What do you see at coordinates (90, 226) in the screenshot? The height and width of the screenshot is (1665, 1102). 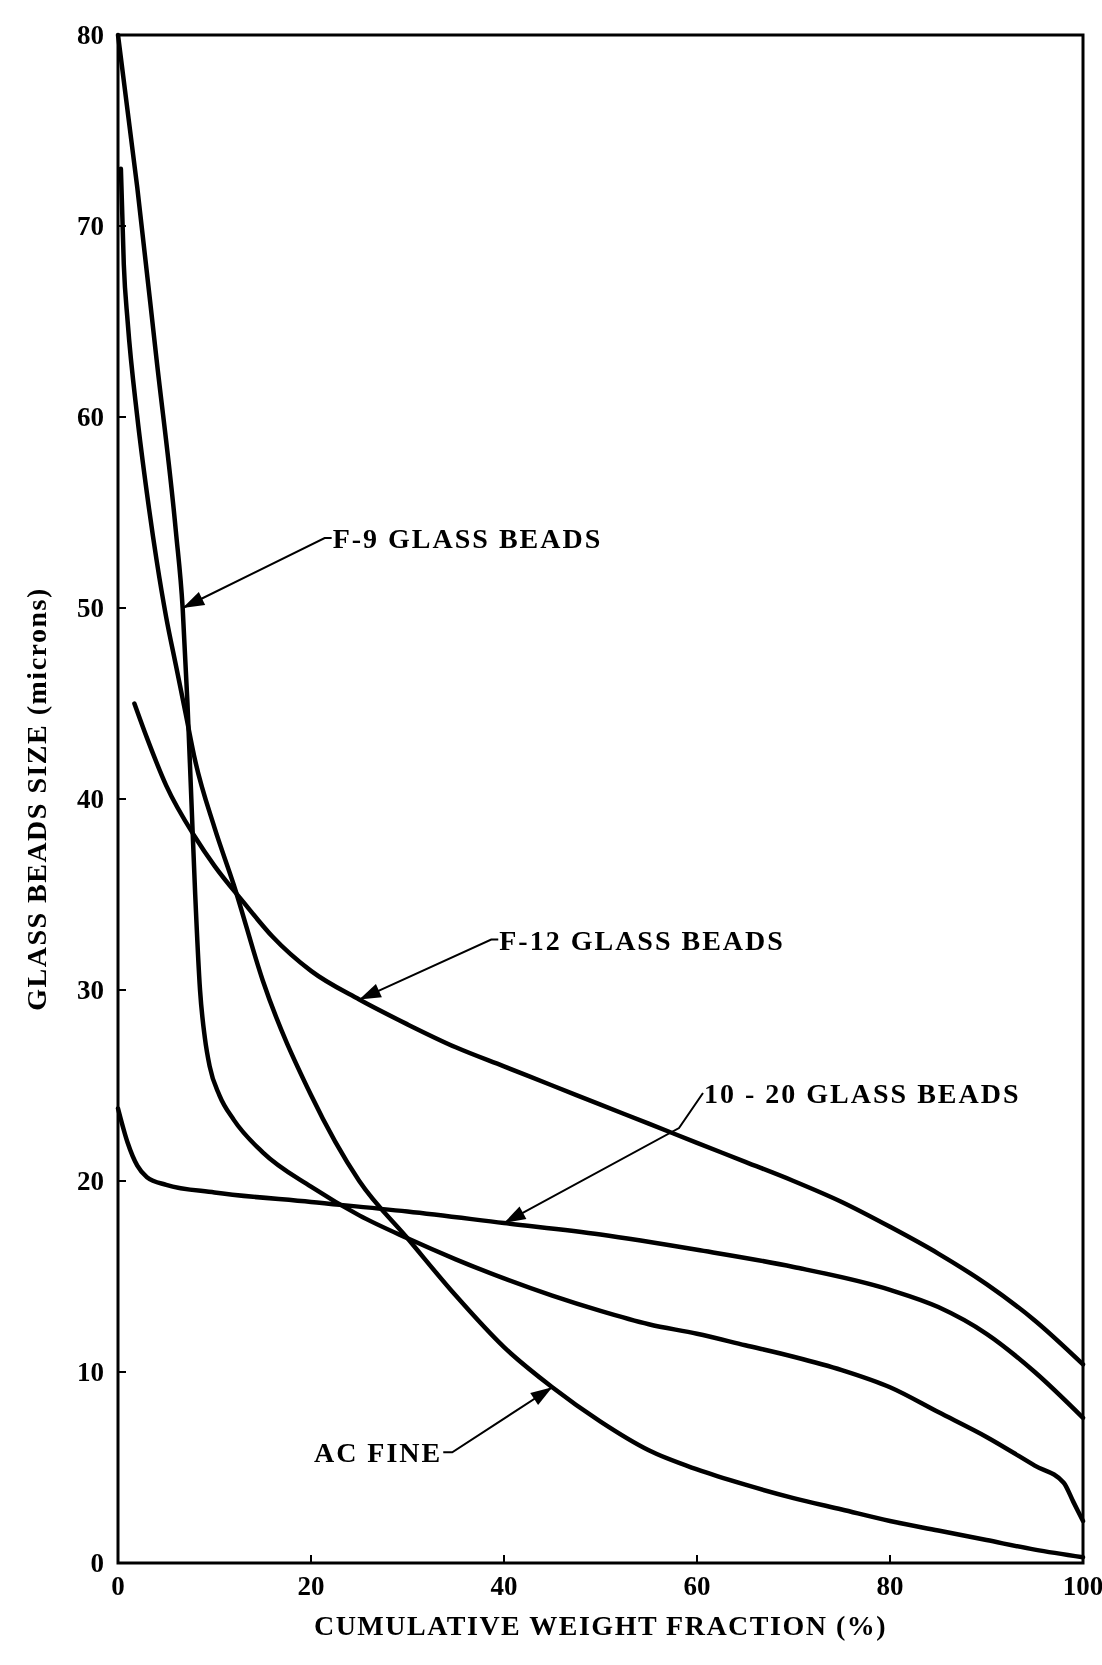 I see `y-tick-label: 70` at bounding box center [90, 226].